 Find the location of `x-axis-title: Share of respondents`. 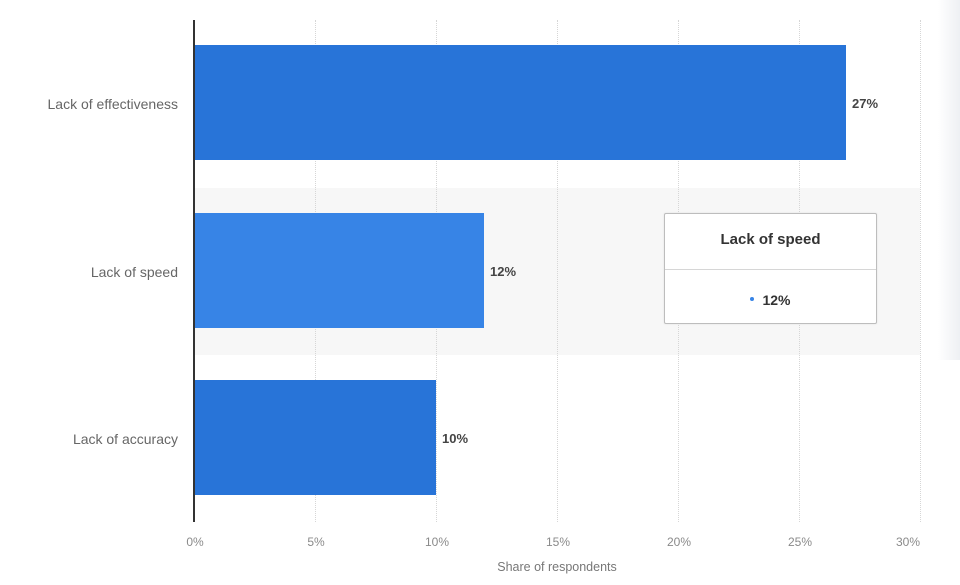

x-axis-title: Share of respondents is located at coordinates (557, 567).